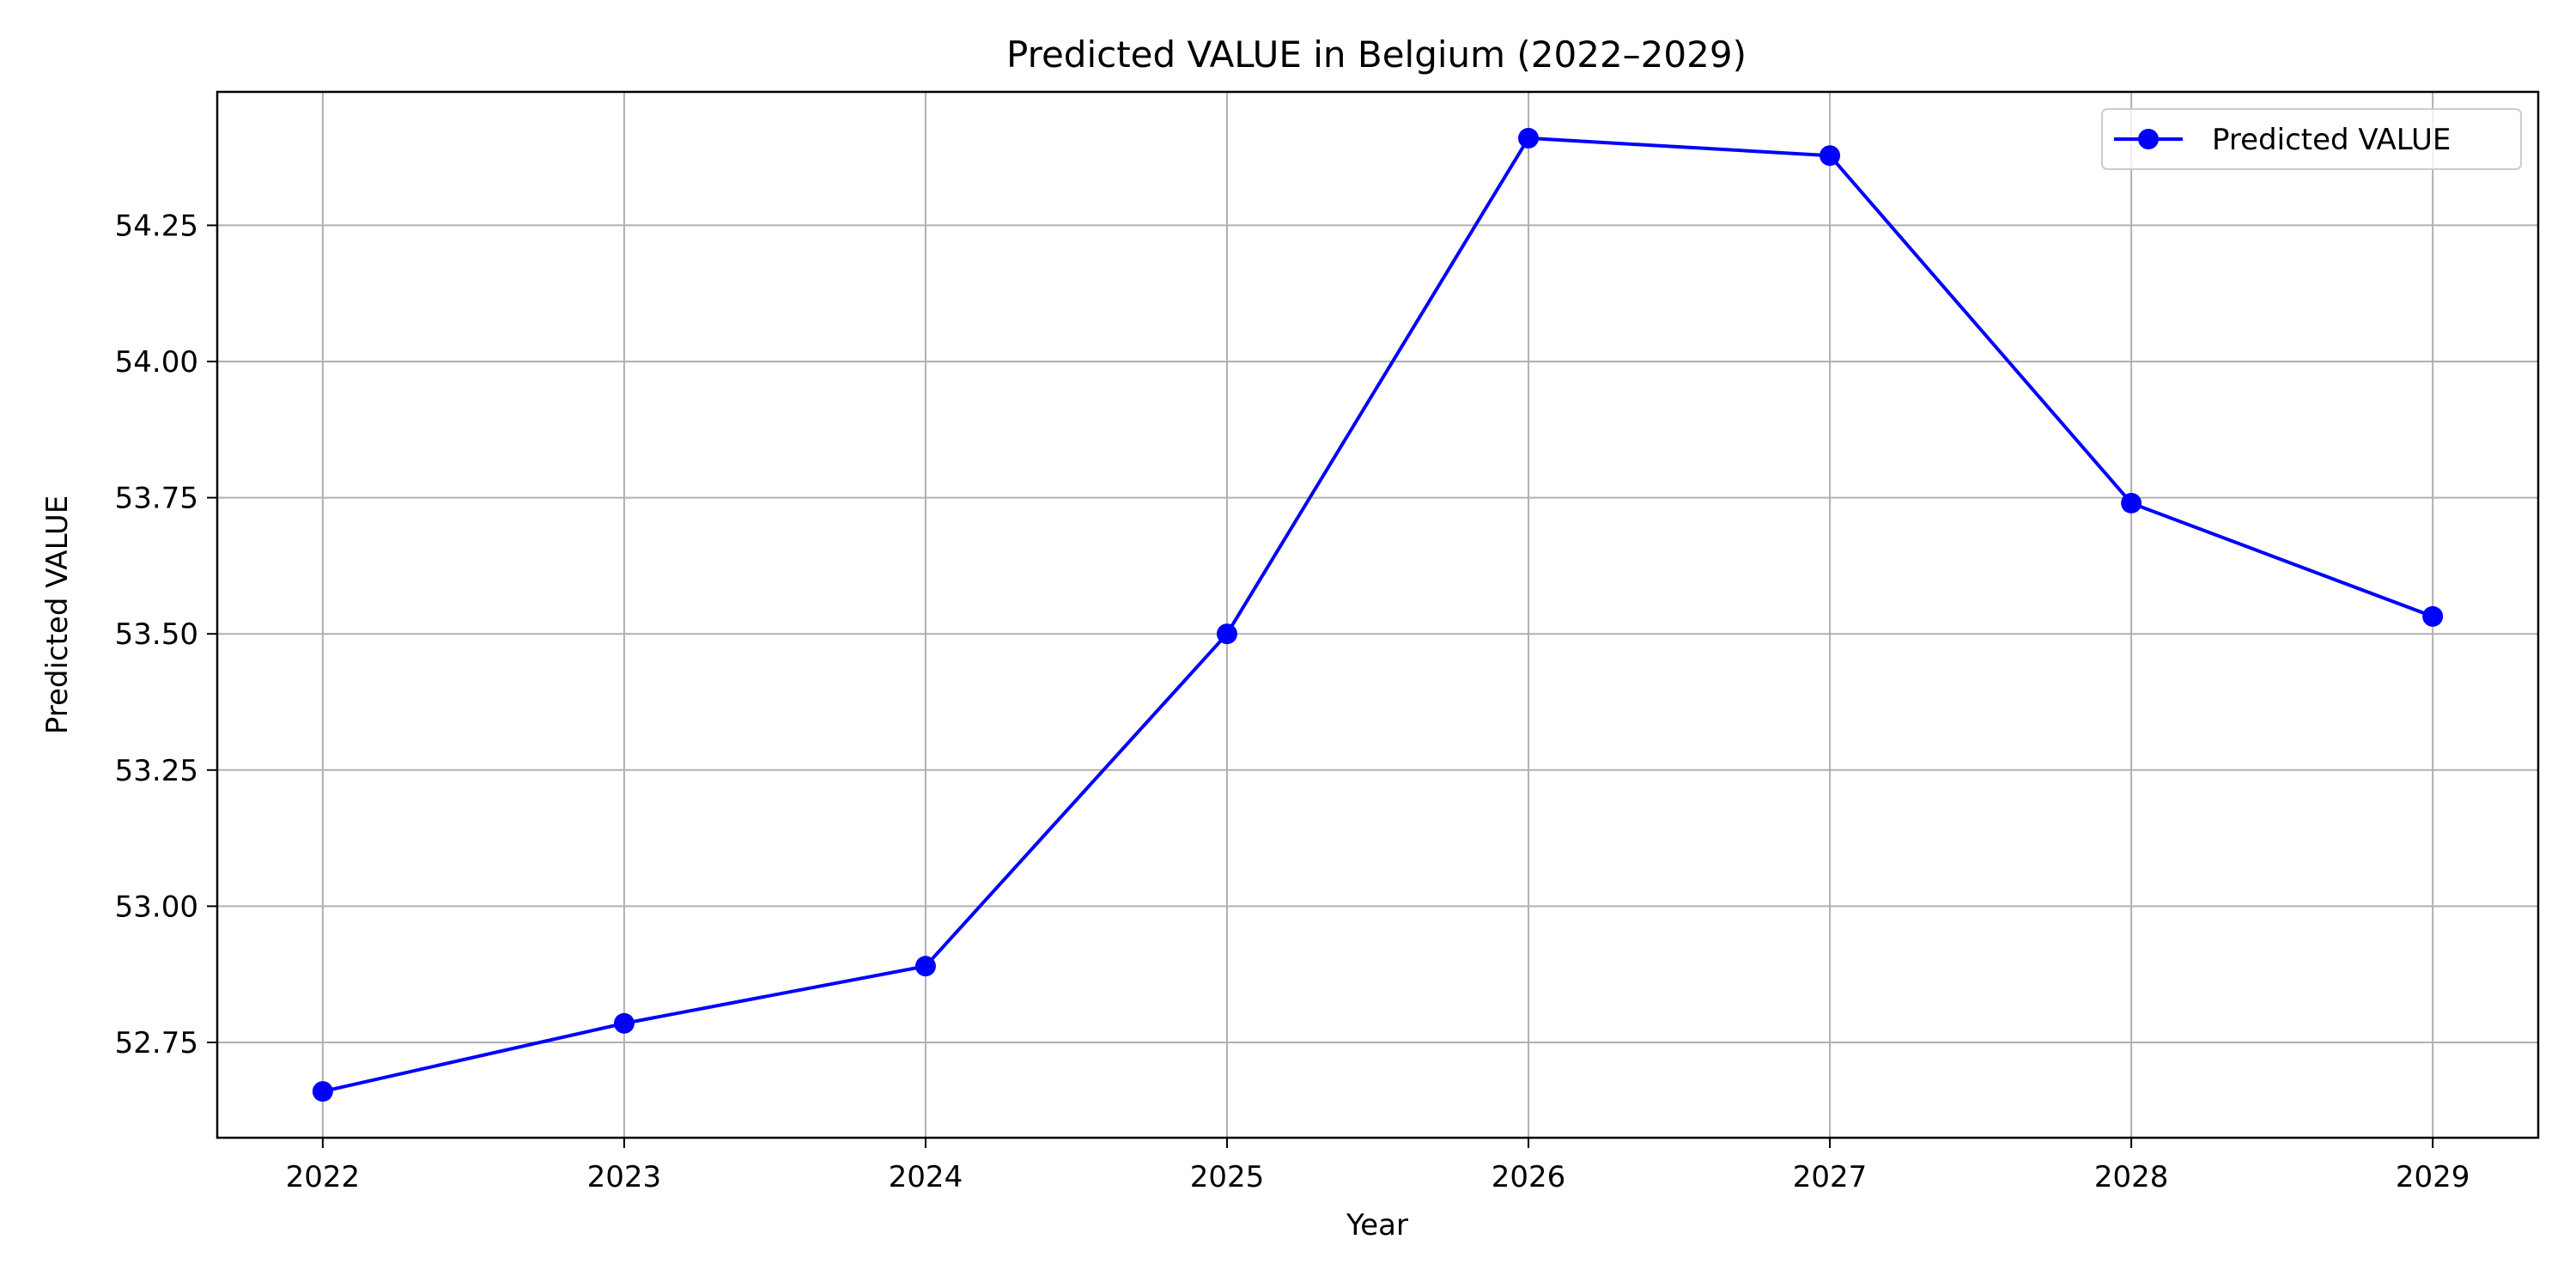 This screenshot has height=1288, width=2576. Describe the element at coordinates (1529, 1177) in the screenshot. I see `x-tick-label: 2026` at that location.